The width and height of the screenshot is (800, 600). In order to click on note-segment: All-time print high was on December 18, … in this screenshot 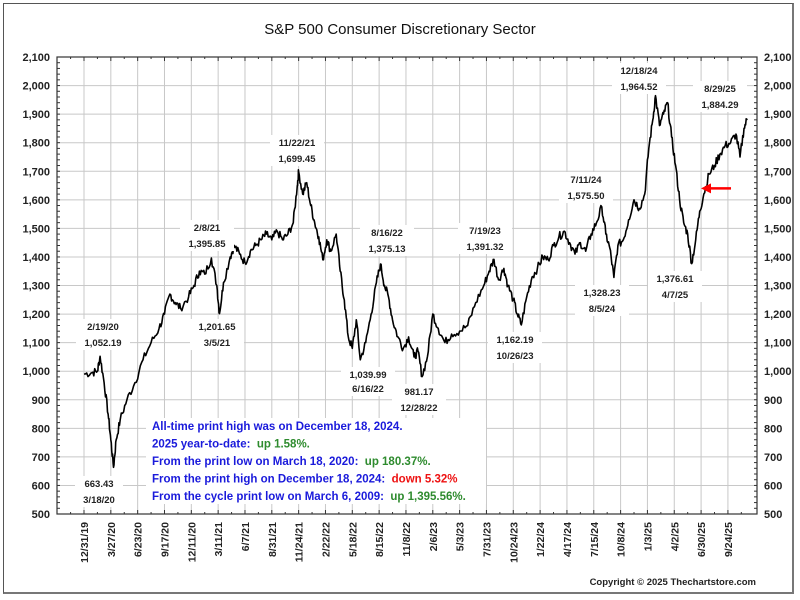, I will do `click(277, 427)`.